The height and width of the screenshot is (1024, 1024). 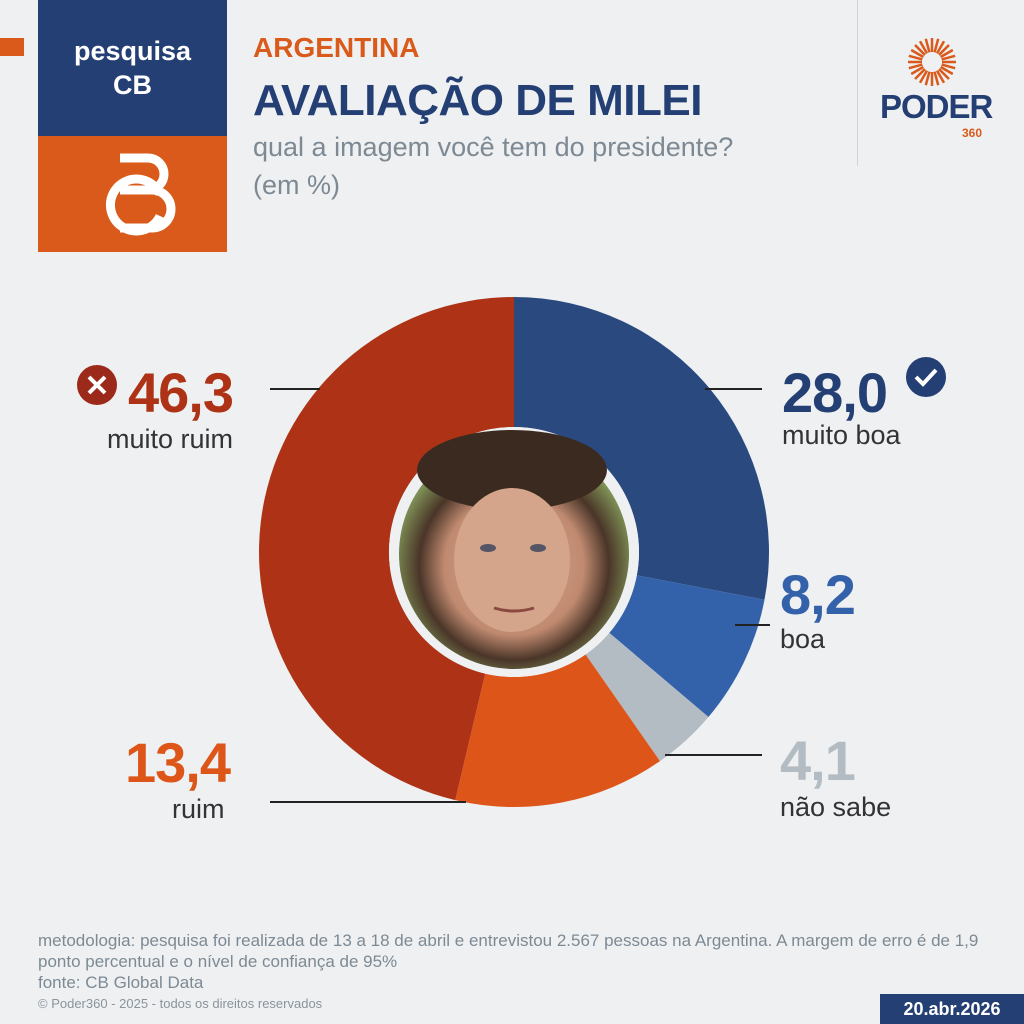 What do you see at coordinates (97, 385) in the screenshot?
I see `x-icon` at bounding box center [97, 385].